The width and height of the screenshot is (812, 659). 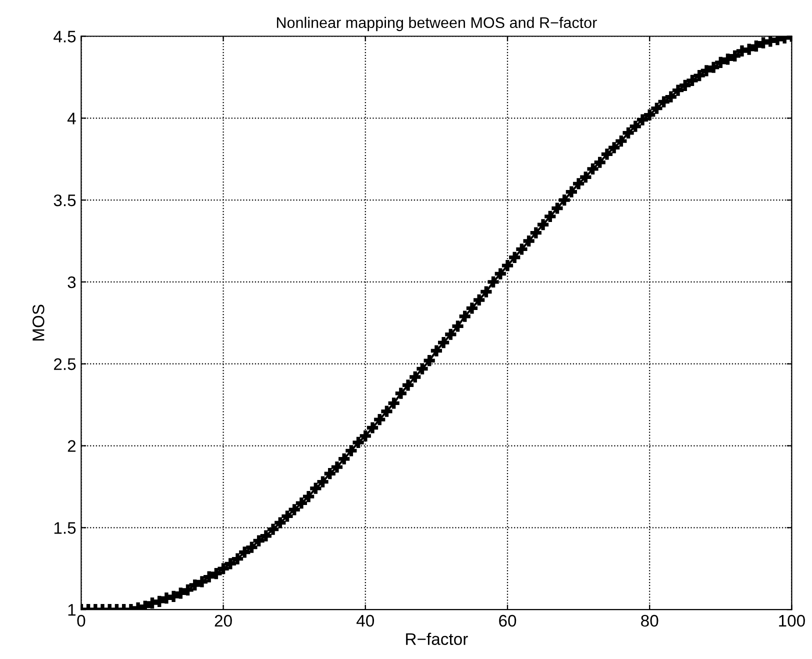 What do you see at coordinates (38, 322) in the screenshot?
I see `y-axis-title: MOS` at bounding box center [38, 322].